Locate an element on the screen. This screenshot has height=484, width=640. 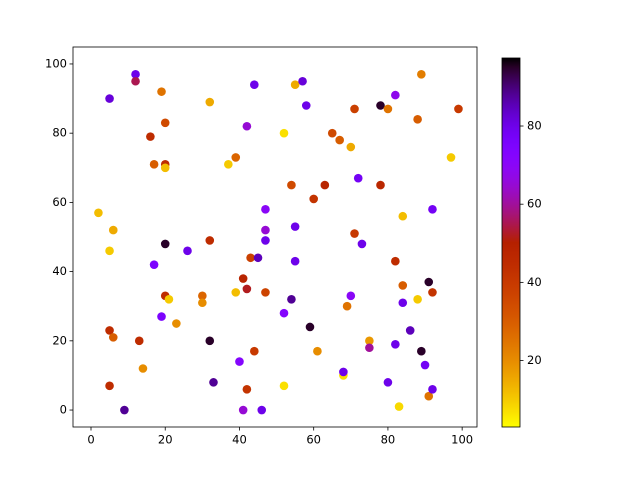
colorbar is located at coordinates (511, 242).